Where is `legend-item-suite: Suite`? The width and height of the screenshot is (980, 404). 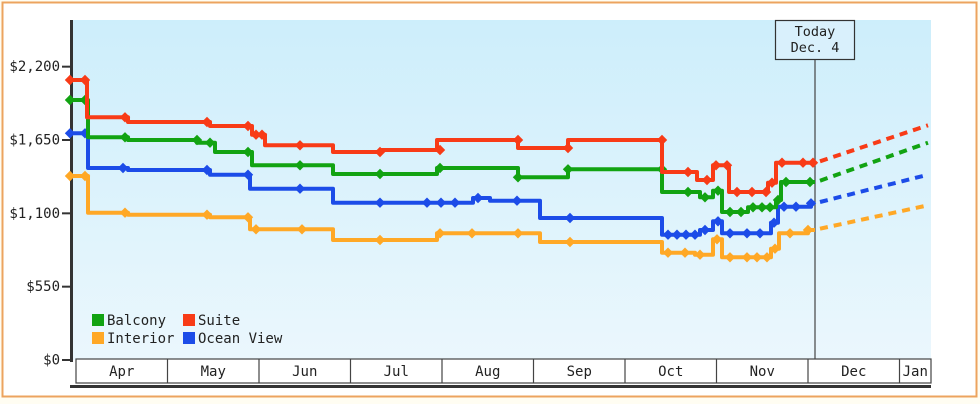 legend-item-suite: Suite is located at coordinates (211, 321).